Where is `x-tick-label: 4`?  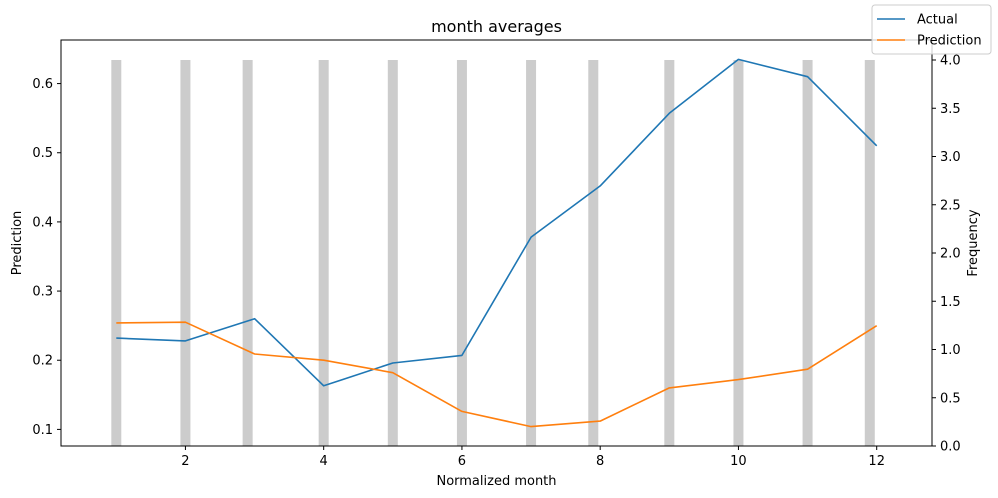 x-tick-label: 4 is located at coordinates (324, 461).